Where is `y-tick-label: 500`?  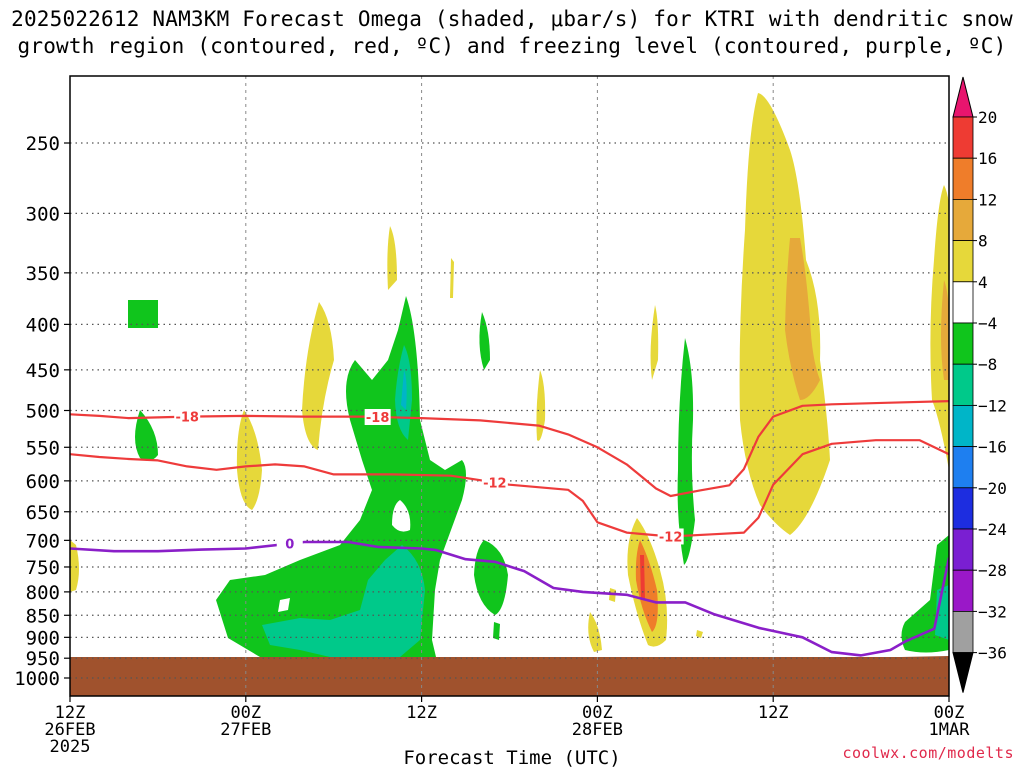 y-tick-label: 500 is located at coordinates (43, 412).